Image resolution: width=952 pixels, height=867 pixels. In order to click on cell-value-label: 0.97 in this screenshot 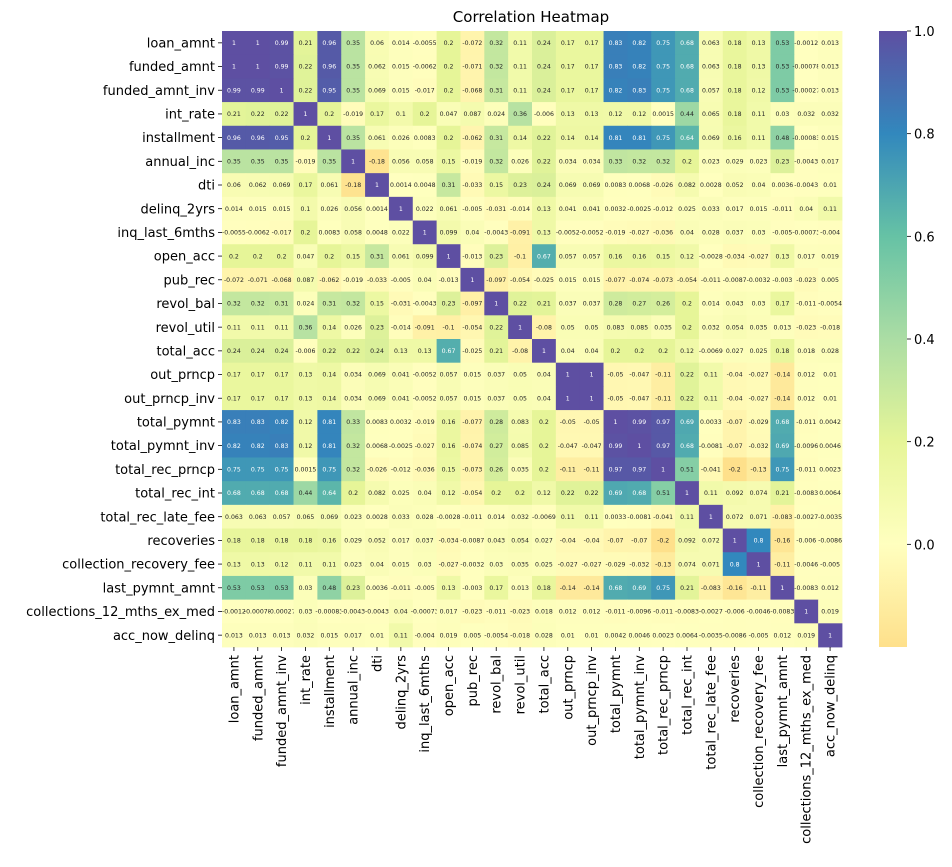, I will do `click(639, 470)`.